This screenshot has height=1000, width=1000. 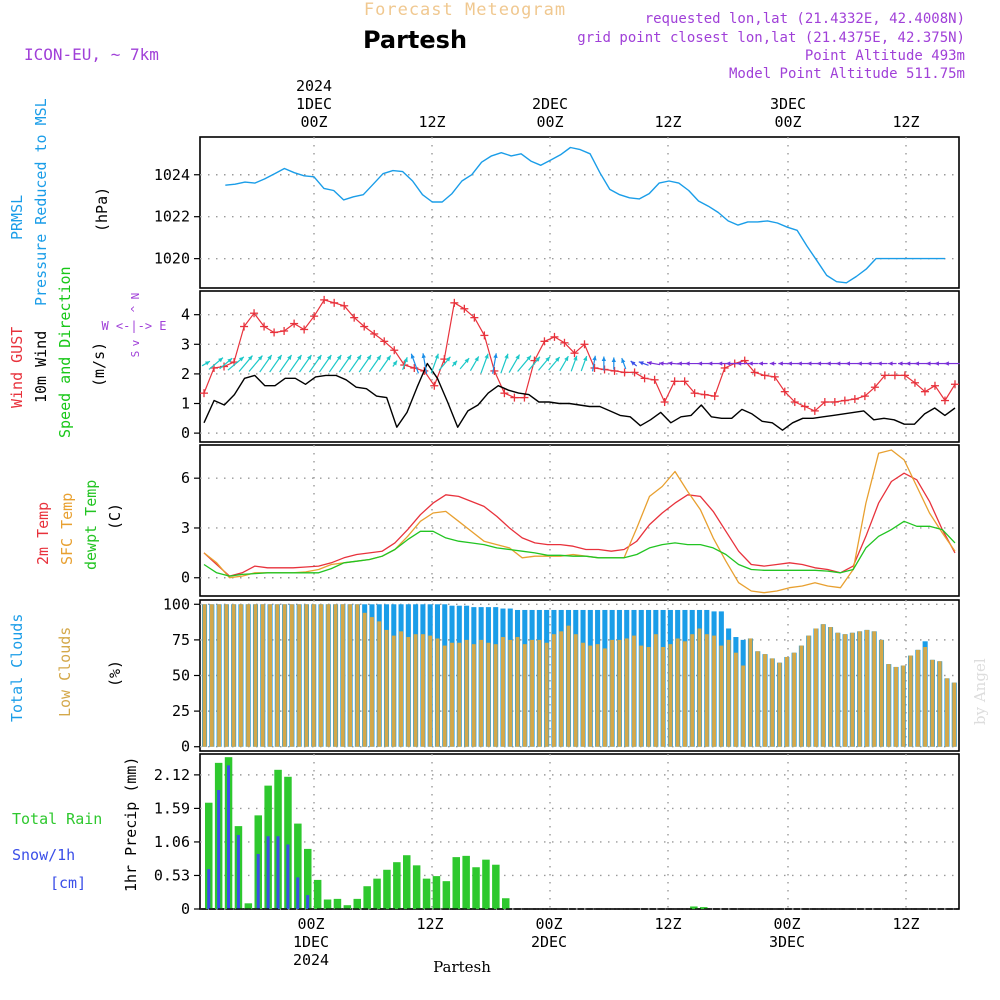 I want to click on bottom-axis-label: 2DEC, so click(x=549, y=942).